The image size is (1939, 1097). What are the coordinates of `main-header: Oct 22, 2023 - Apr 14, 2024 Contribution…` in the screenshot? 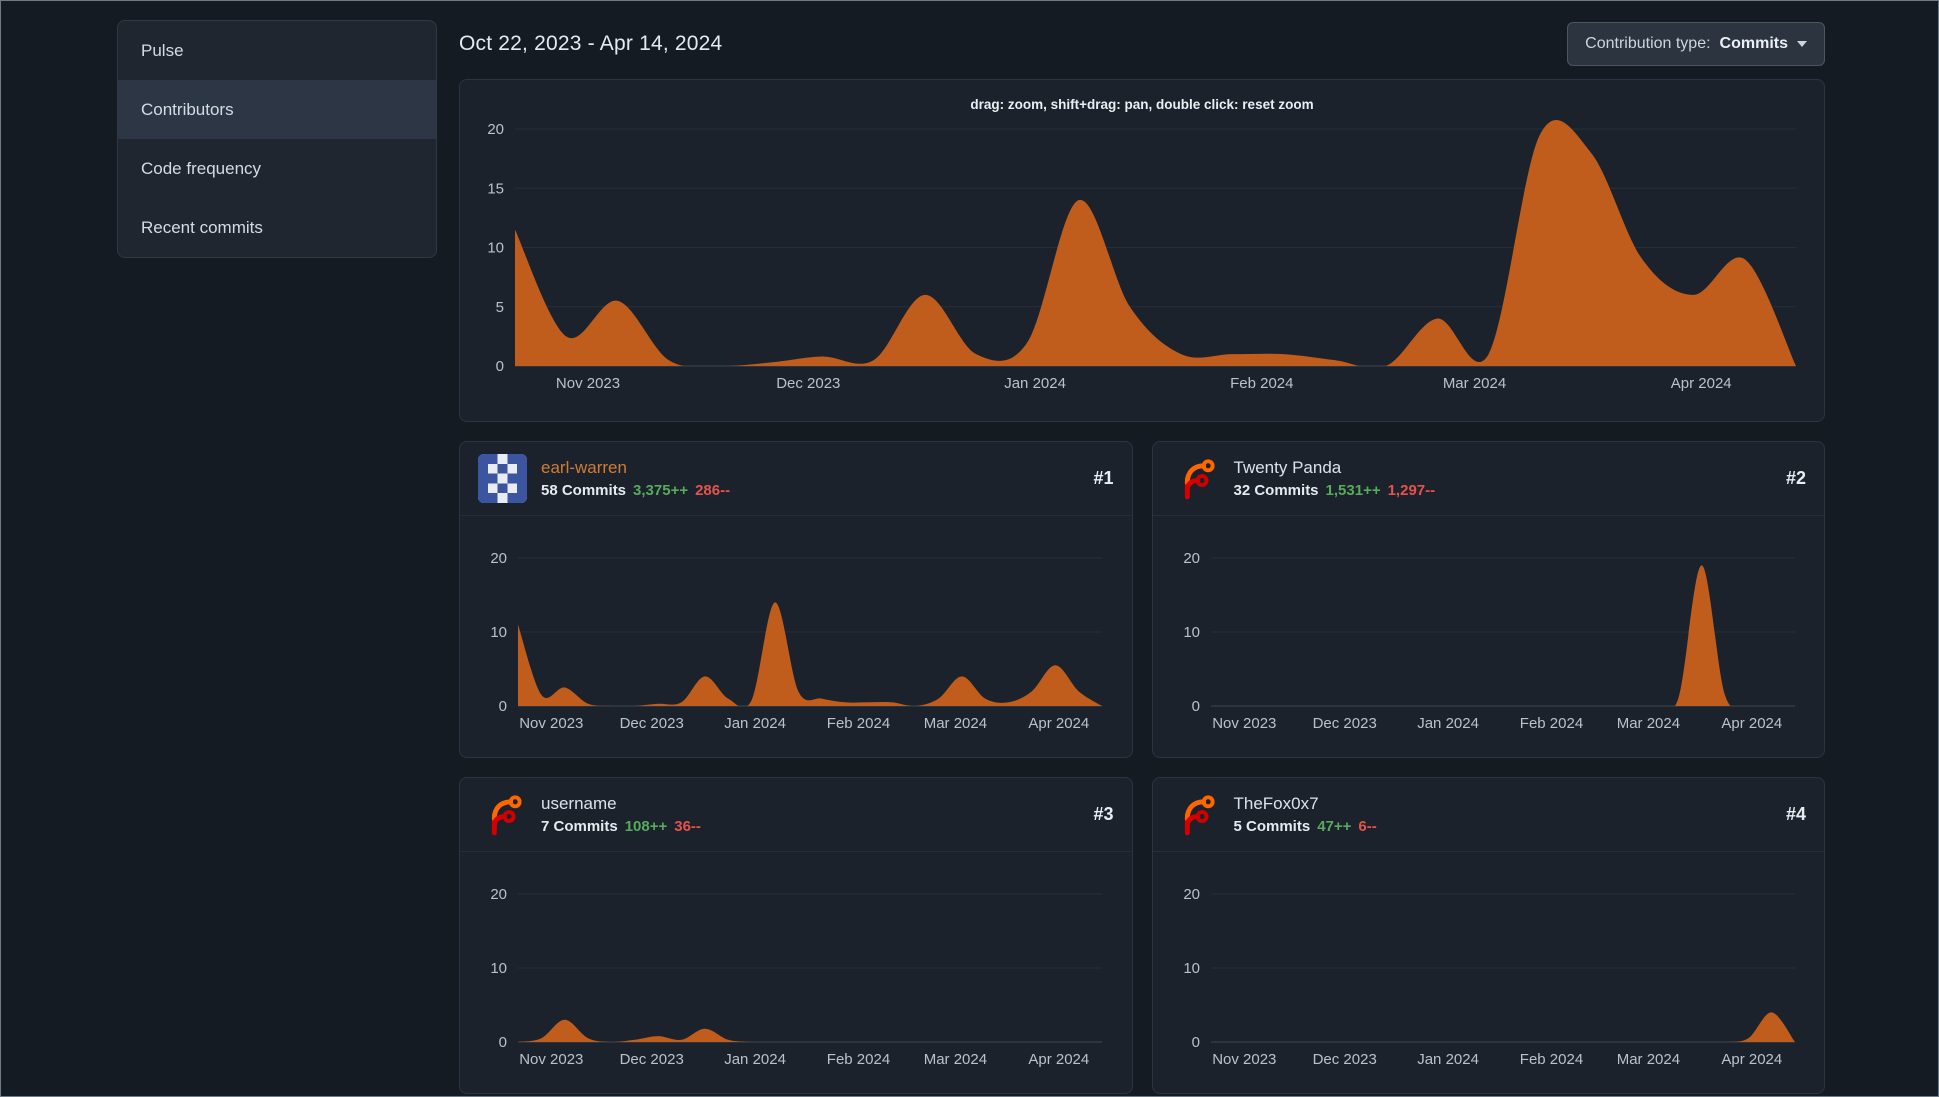 It's located at (1142, 44).